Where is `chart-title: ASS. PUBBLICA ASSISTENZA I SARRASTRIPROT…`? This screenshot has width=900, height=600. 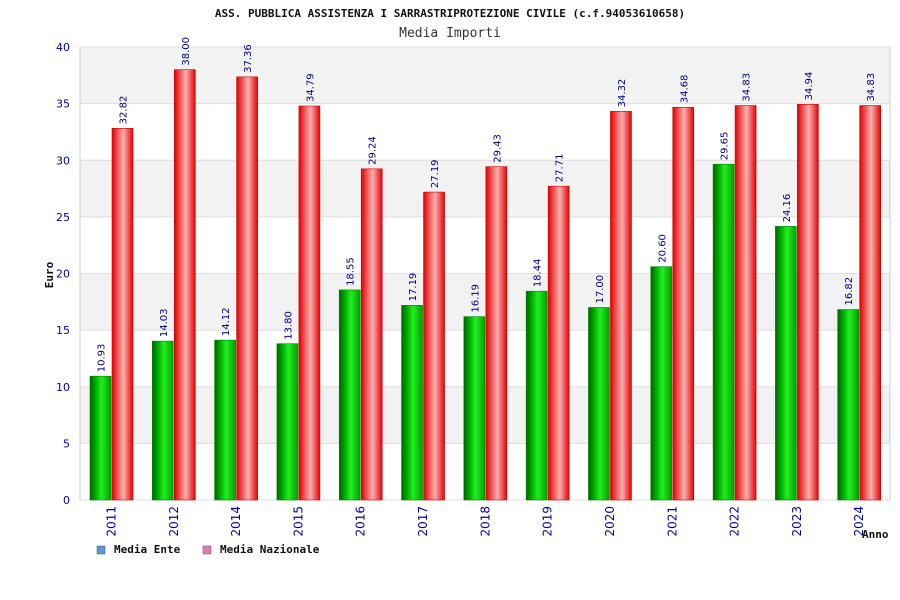 chart-title: ASS. PUBBLICA ASSISTENZA I SARRASTRIPROT… is located at coordinates (450, 13).